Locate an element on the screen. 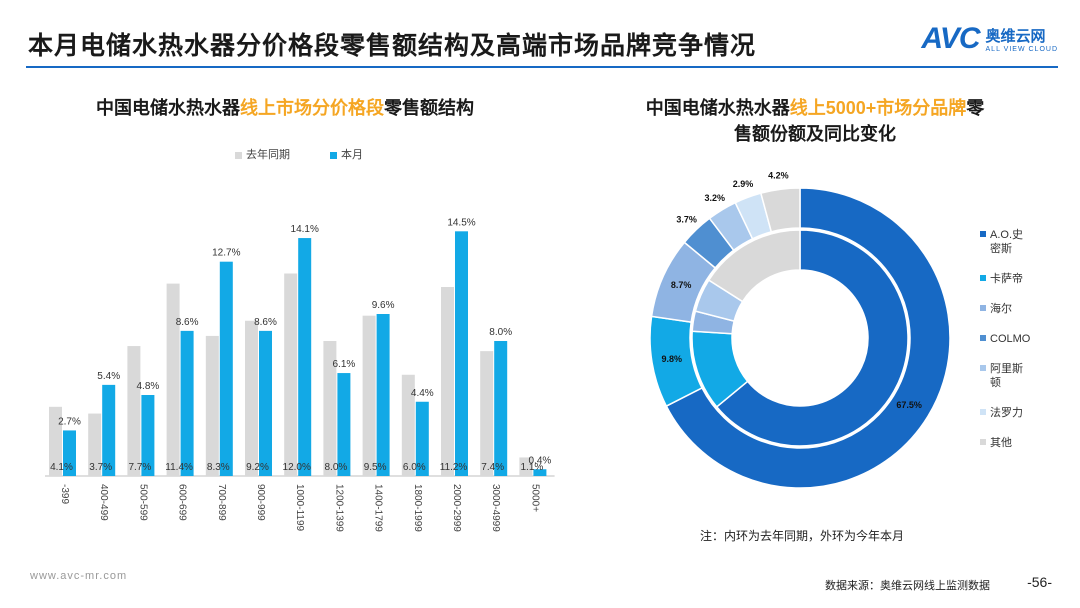 This screenshot has height=608, width=1080. left-title-part-3: 零售额结构 is located at coordinates (429, 108).